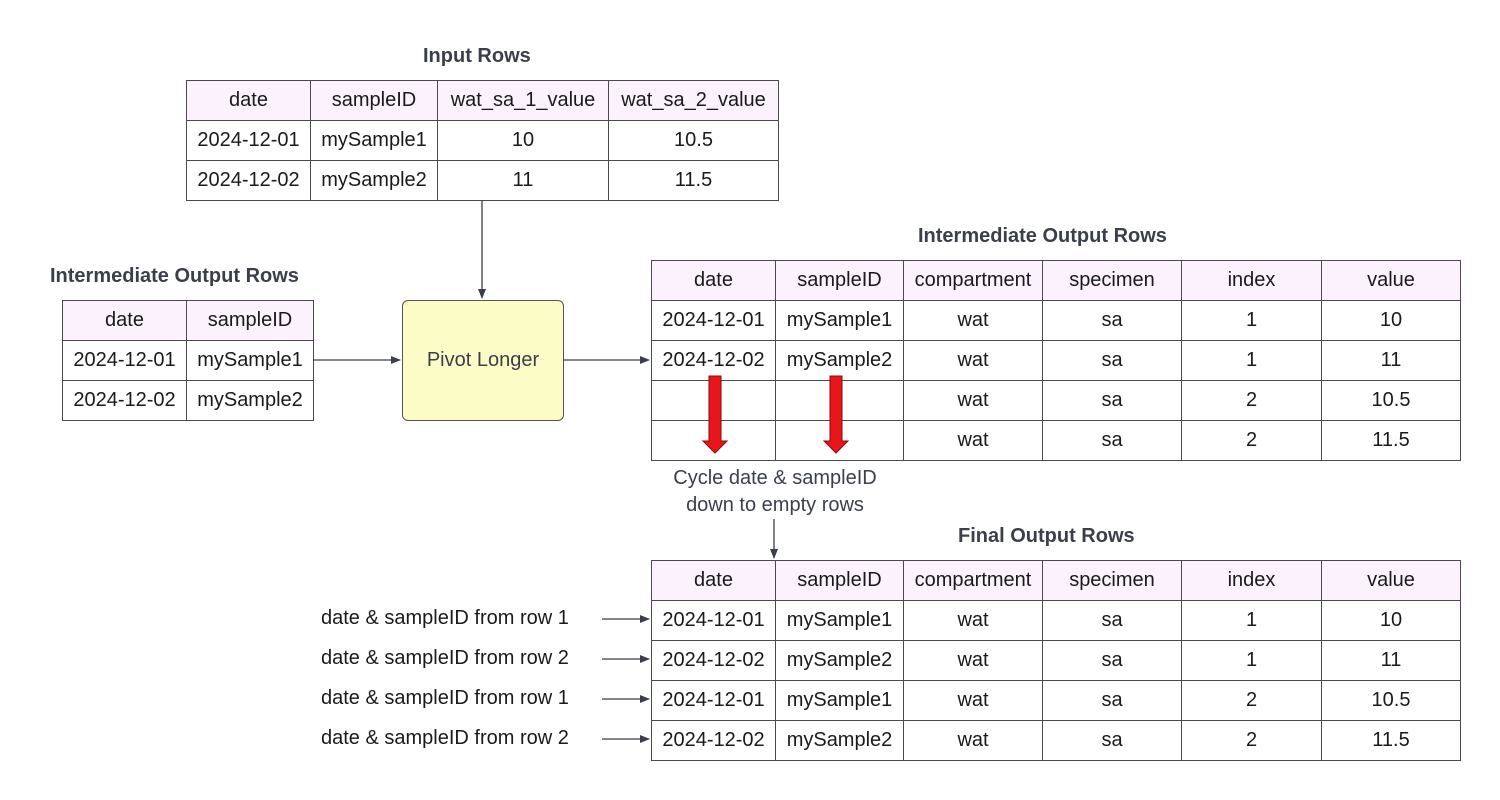  What do you see at coordinates (775, 478) in the screenshot?
I see `cycle-note-line-1: Cycle date & sampleID` at bounding box center [775, 478].